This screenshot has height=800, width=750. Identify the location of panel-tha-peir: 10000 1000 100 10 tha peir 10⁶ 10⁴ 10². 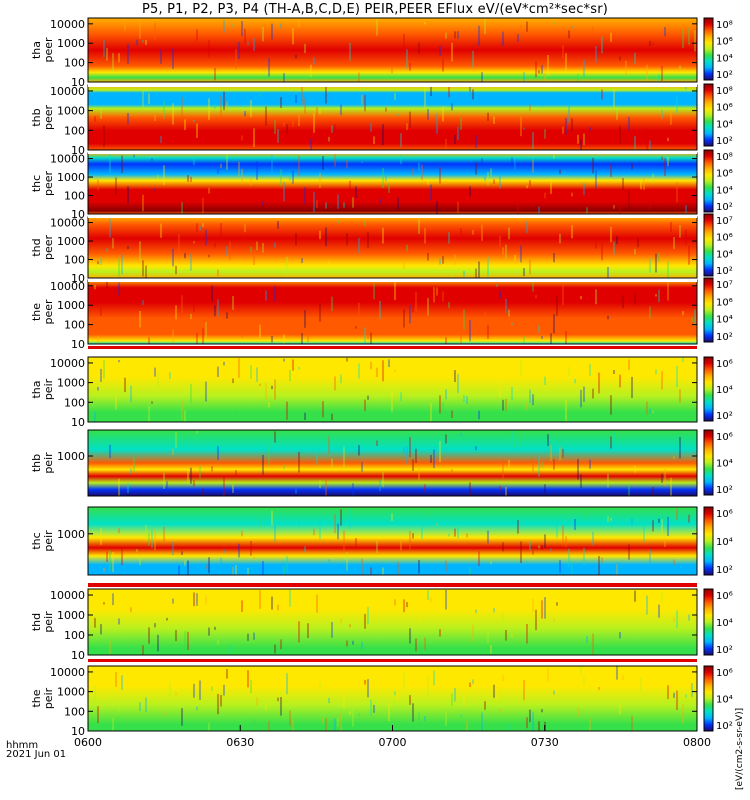
(381, 392).